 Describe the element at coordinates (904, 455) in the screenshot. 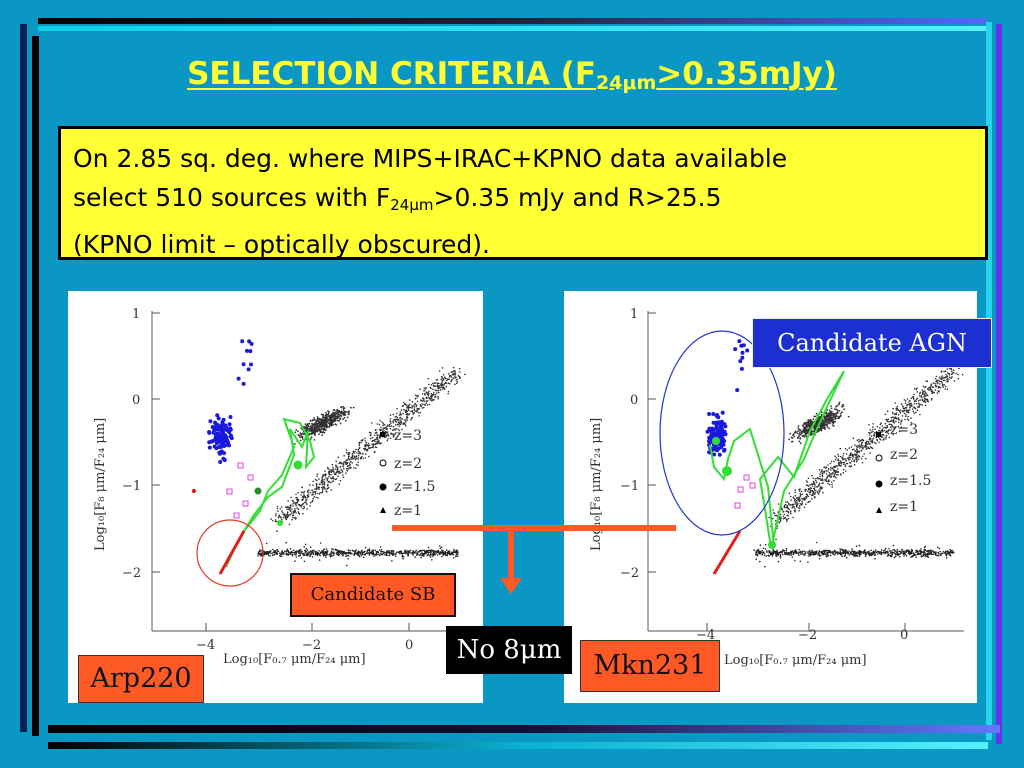

I see `legend-z2: z=2` at that location.